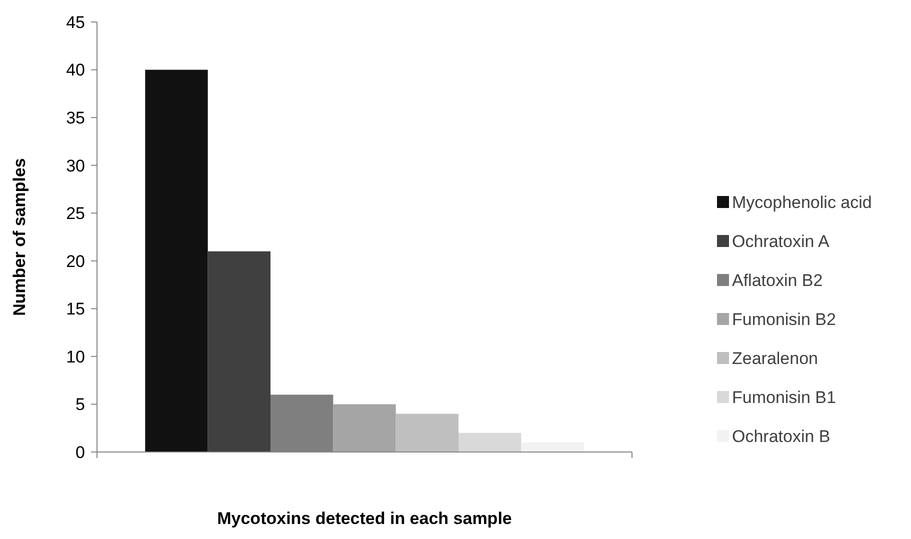  I want to click on y-tick-label: 15, so click(75, 309).